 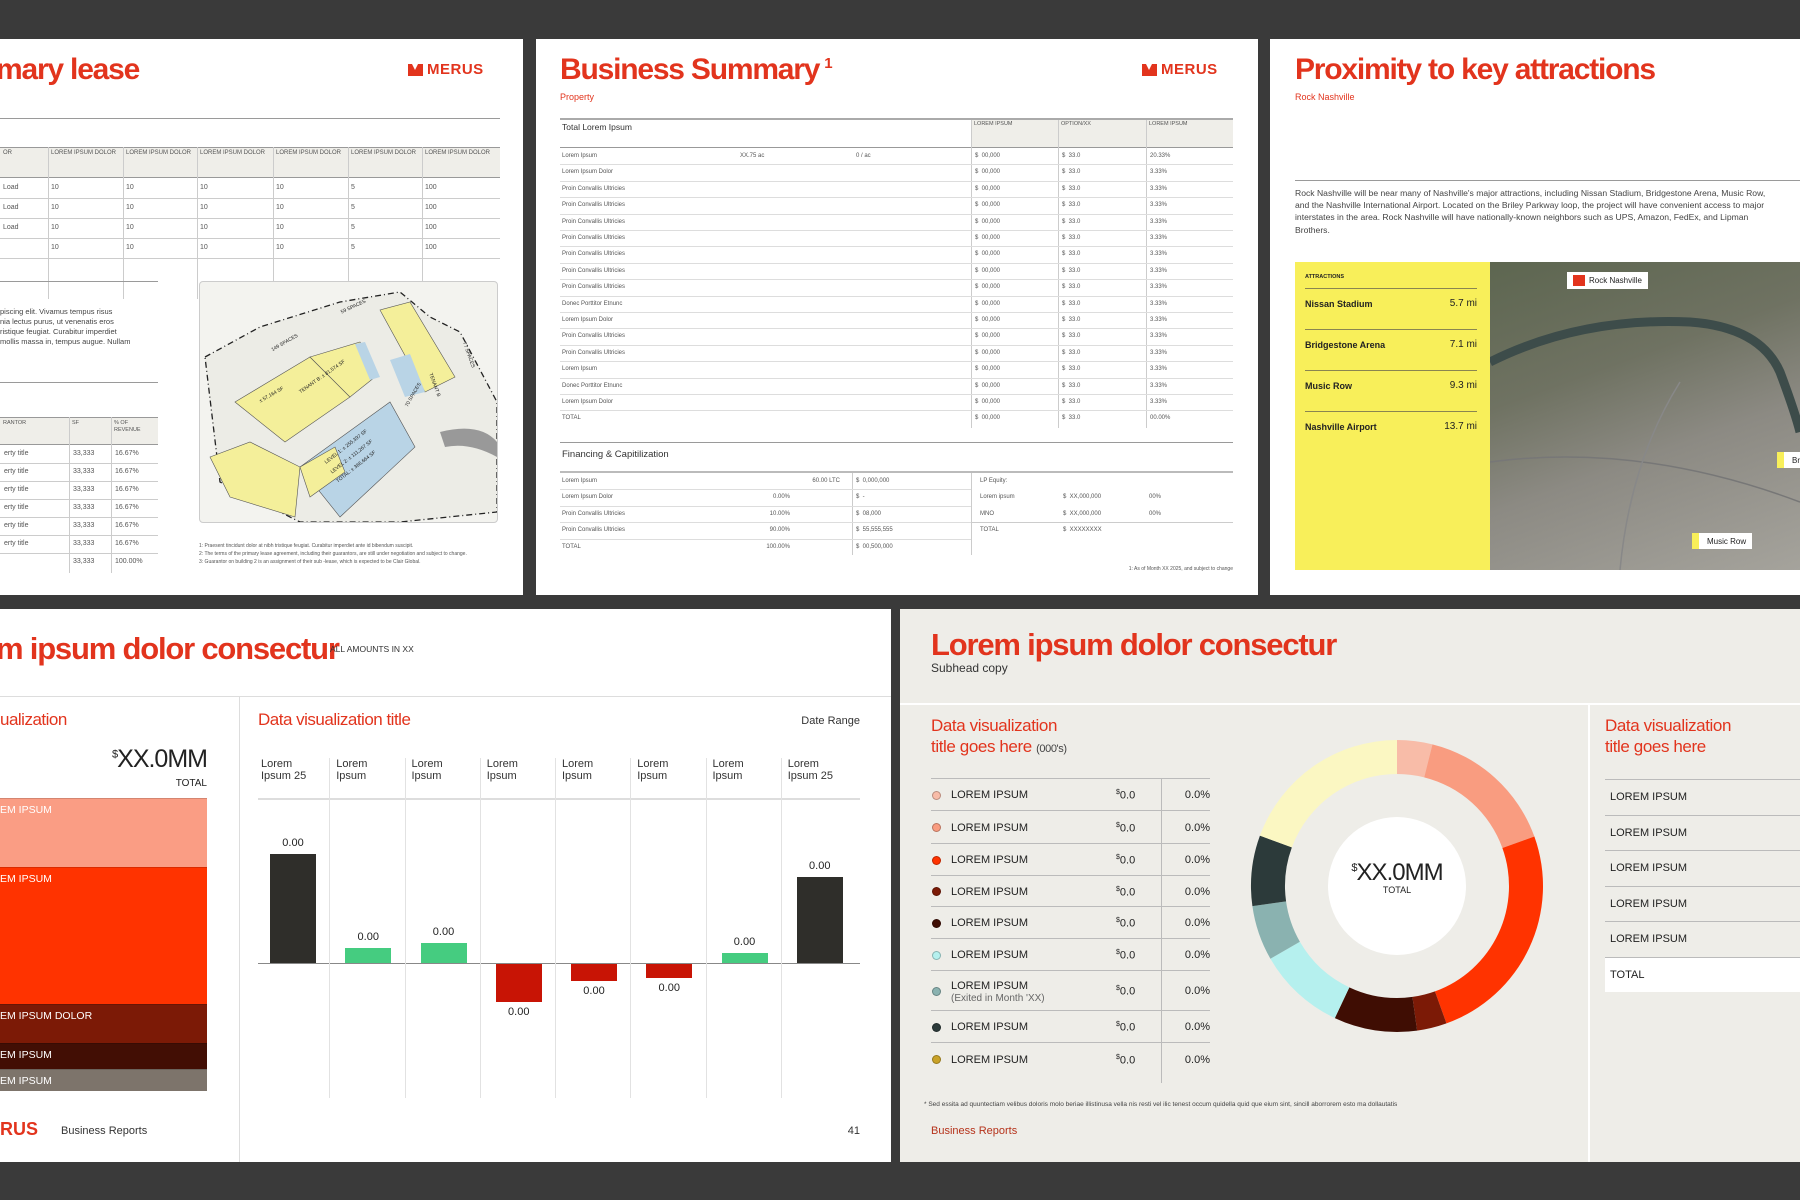 I want to click on row-label: Donec Porttitor Etnunc, so click(x=592, y=303).